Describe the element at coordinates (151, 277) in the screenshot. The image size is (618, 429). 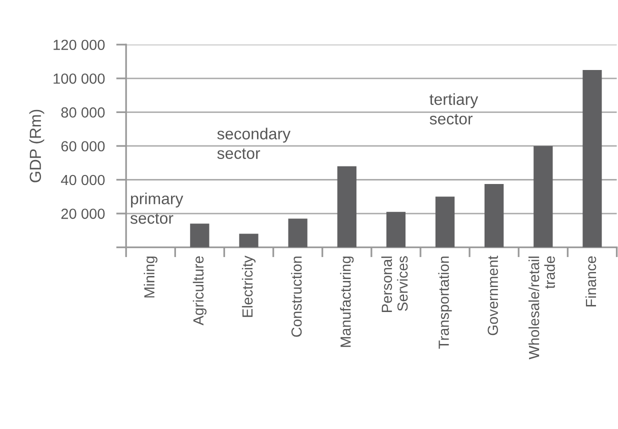
I see `x-tick-label: Mining` at that location.